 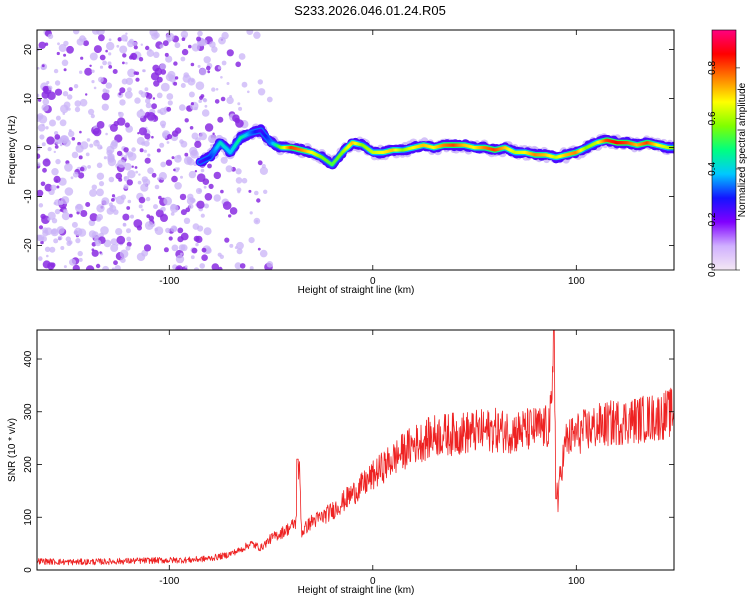 What do you see at coordinates (434, 146) in the screenshot?
I see `spectrogram-ridge` at bounding box center [434, 146].